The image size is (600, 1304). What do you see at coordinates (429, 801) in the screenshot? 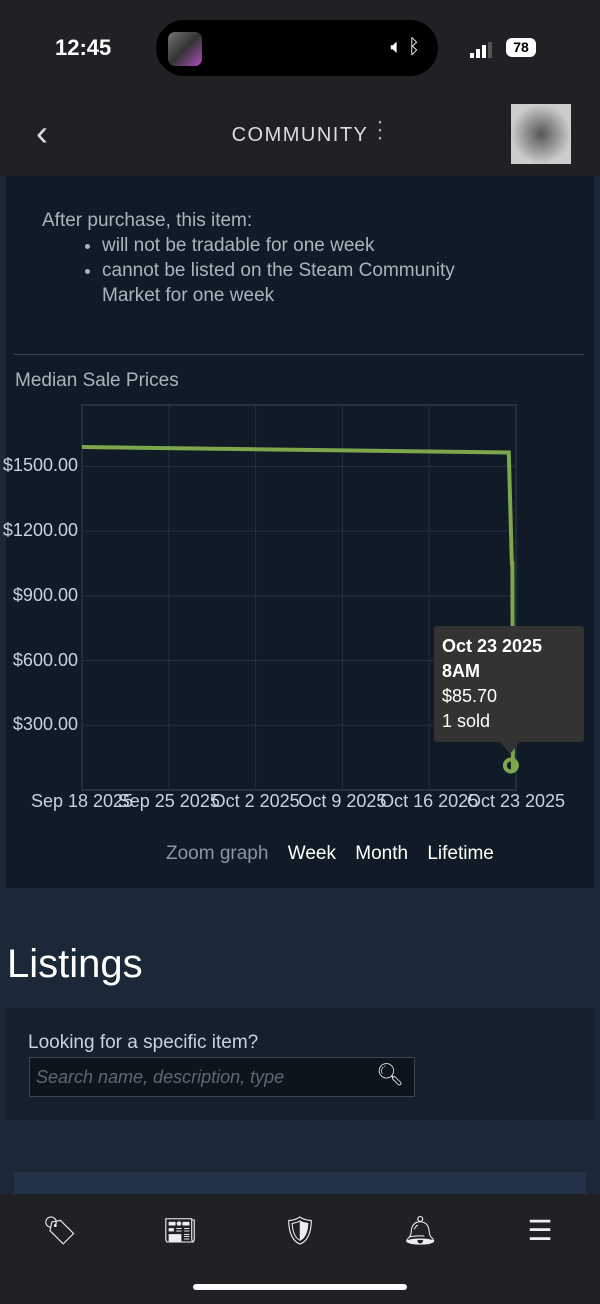
I see `x-tick-label: Oct 16 2025` at bounding box center [429, 801].